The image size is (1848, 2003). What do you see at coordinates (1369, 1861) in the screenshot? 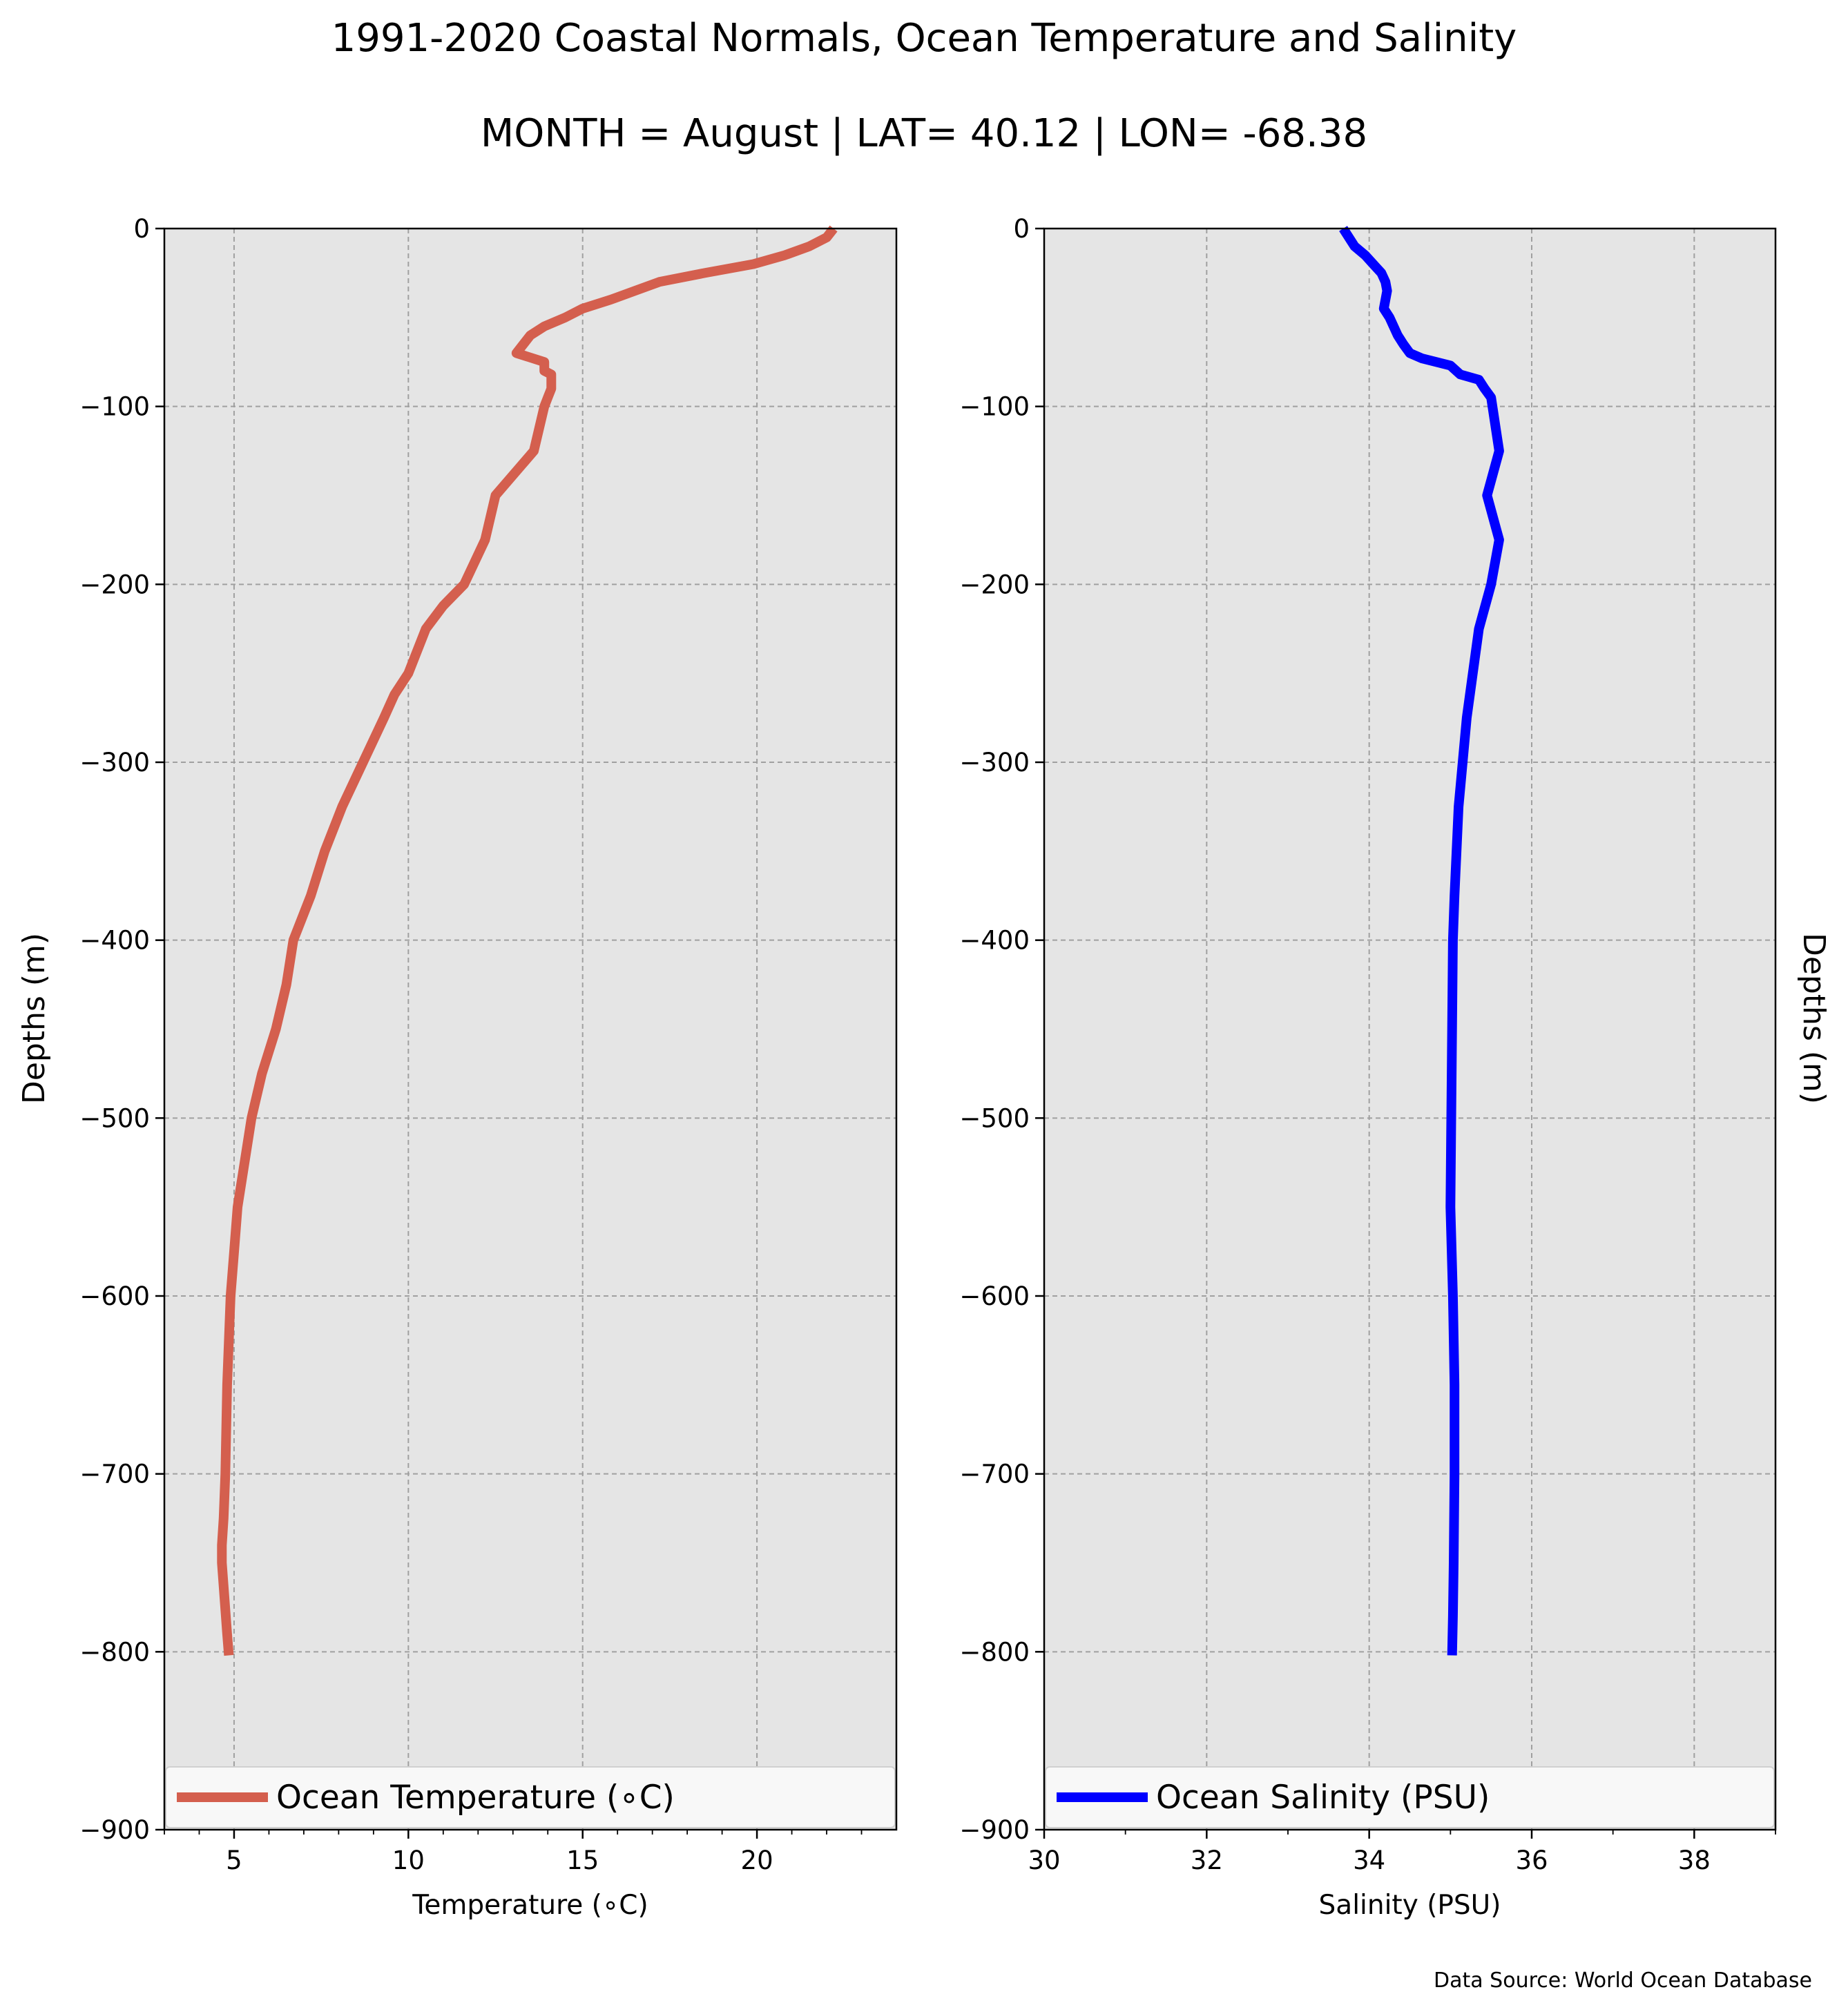
I see `x-tick-label: 34` at bounding box center [1369, 1861].